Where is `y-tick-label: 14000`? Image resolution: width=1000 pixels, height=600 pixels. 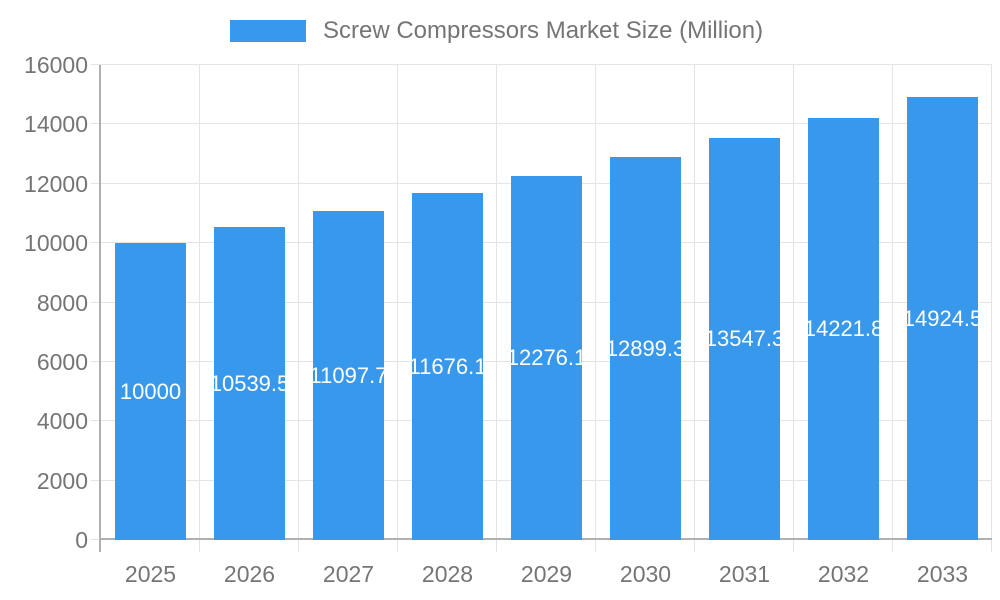
y-tick-label: 14000 is located at coordinates (56, 124).